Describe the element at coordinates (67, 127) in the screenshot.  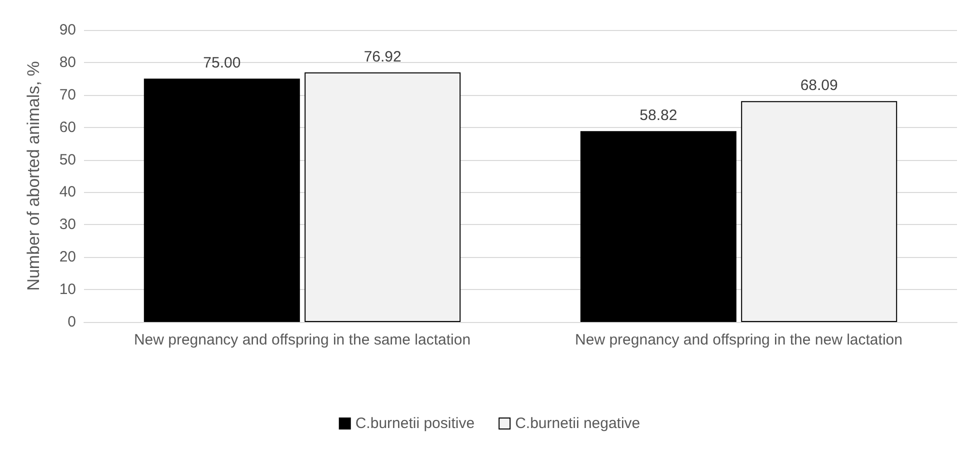
I see `y-tick-label: 60` at that location.